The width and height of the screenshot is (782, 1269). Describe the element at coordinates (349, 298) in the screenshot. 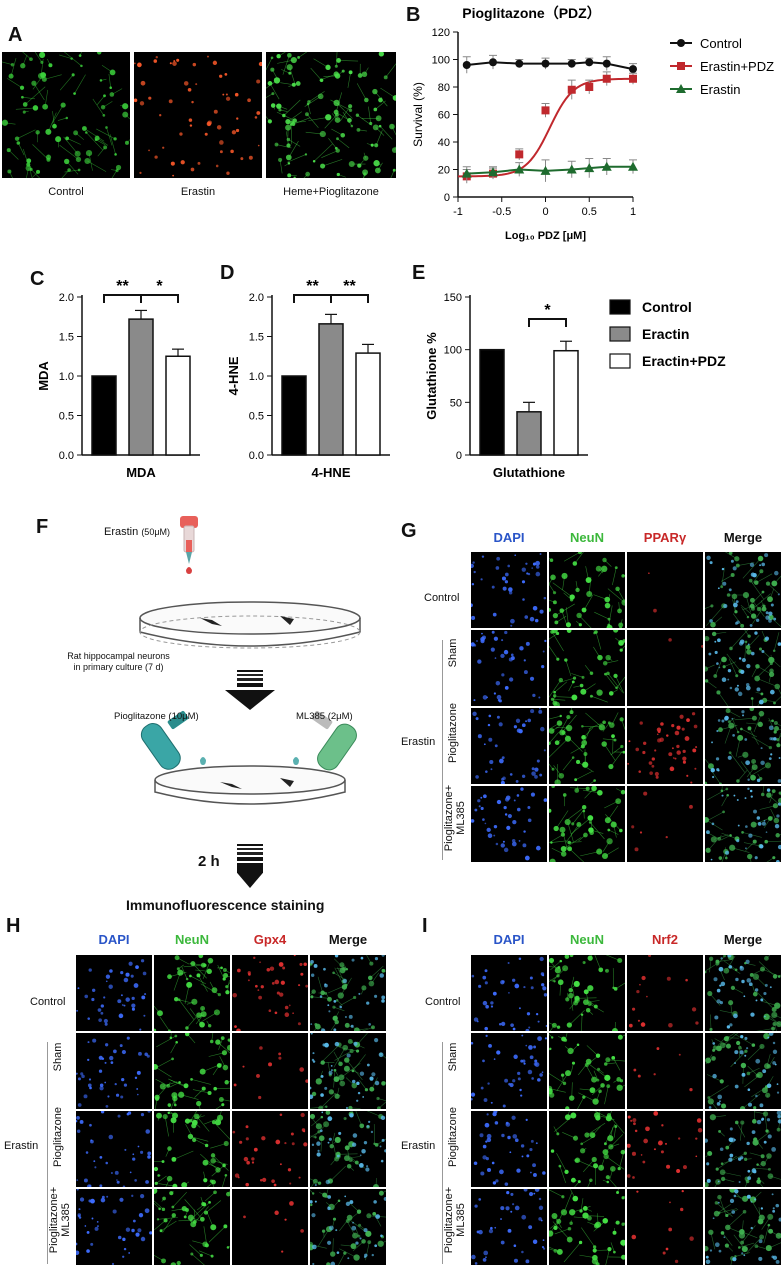

I see `significance-bracket` at that location.